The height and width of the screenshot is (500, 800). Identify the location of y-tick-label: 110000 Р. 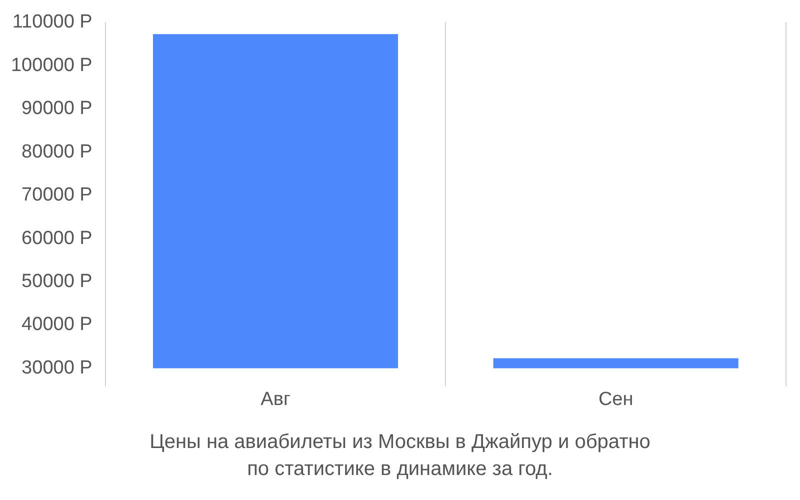
(52, 22).